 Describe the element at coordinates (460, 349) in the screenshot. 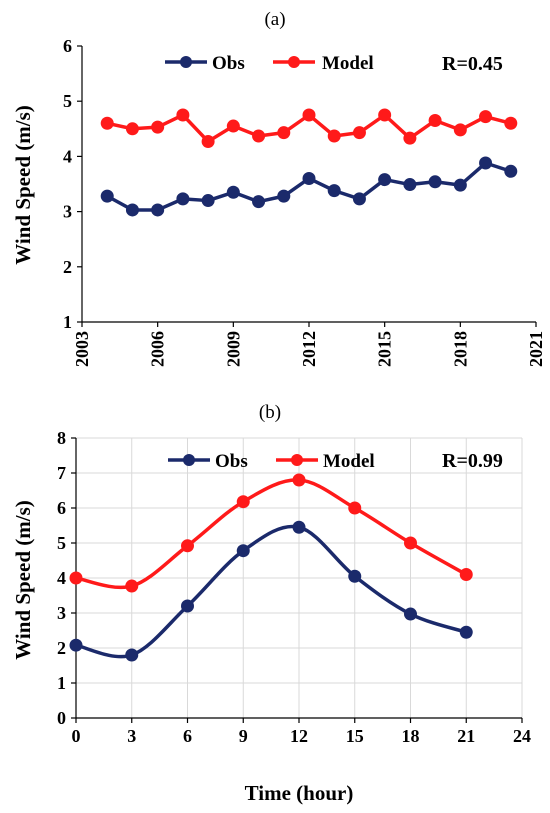

I see `x-tick-label: 2018` at that location.